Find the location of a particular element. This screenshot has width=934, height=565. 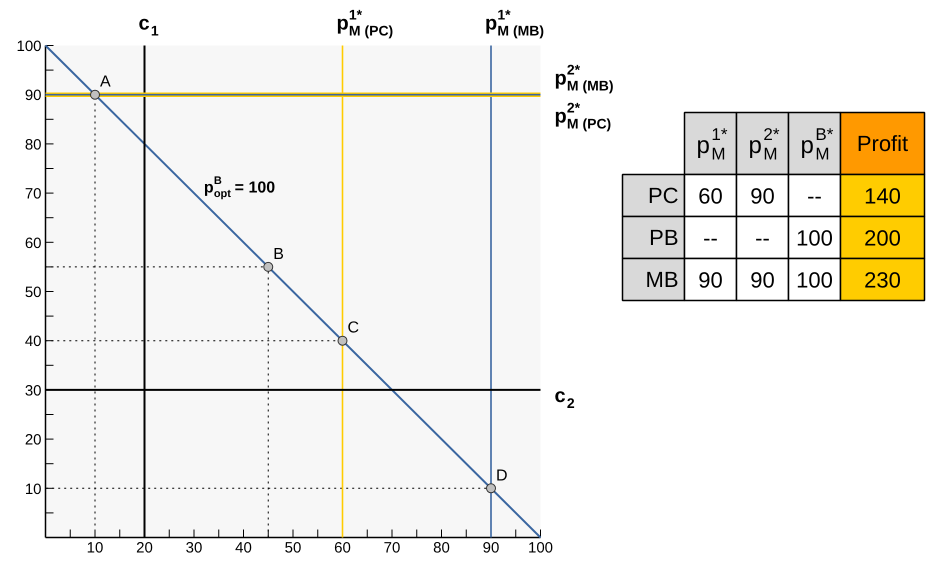

y-tick-label: MB is located at coordinates (662, 279).